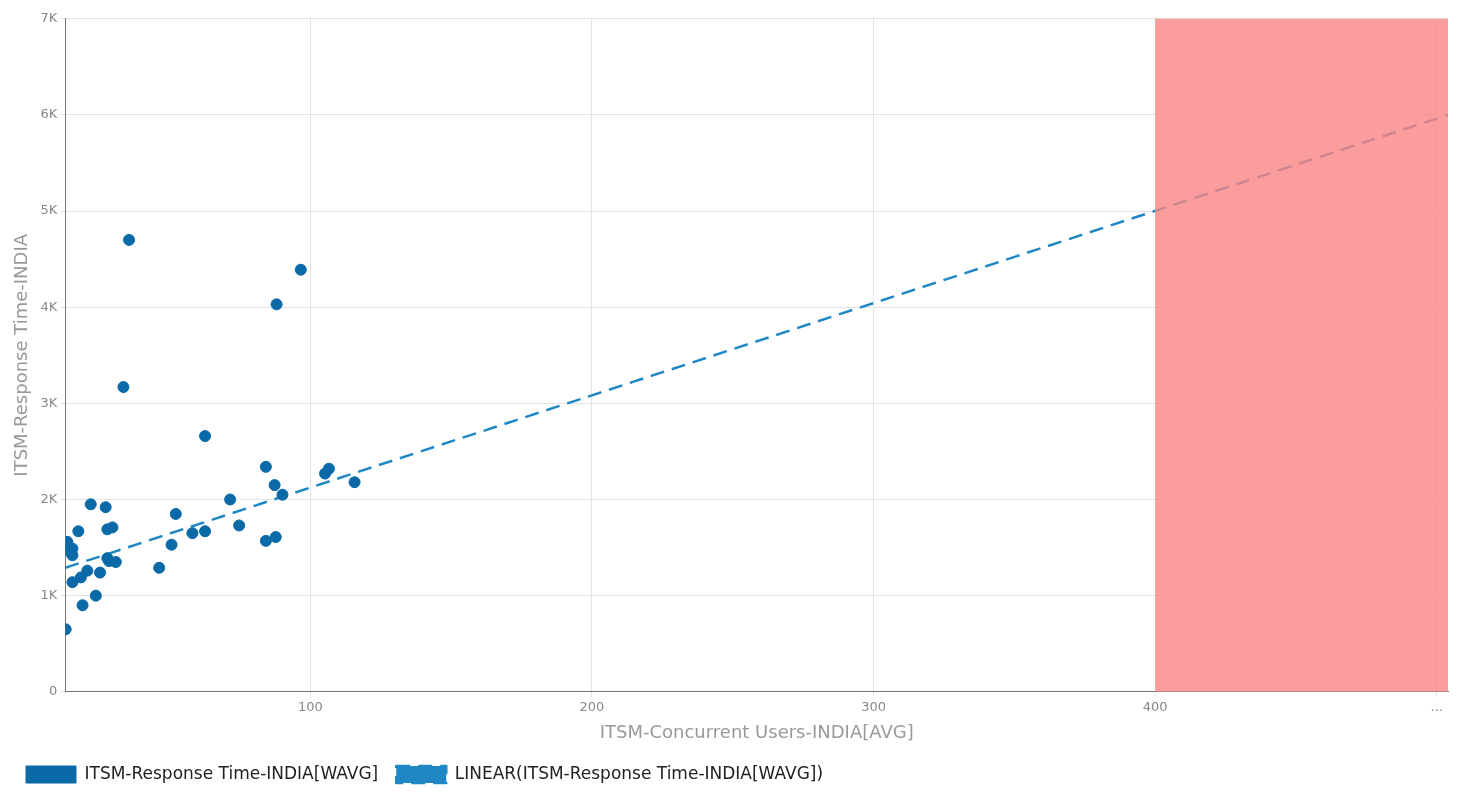  Describe the element at coordinates (49, 114) in the screenshot. I see `y-tick-label: 6K` at that location.